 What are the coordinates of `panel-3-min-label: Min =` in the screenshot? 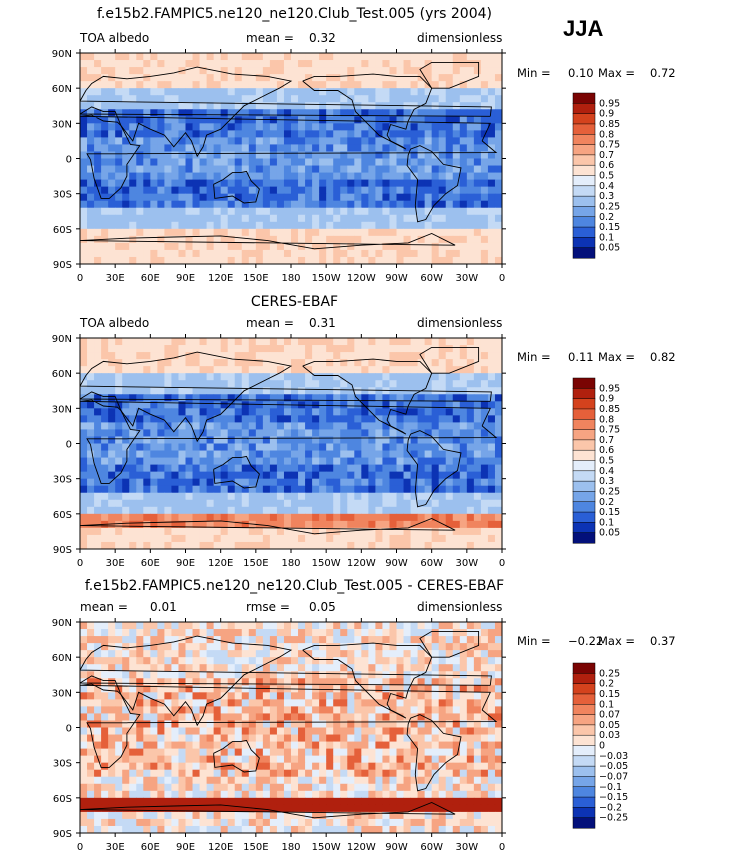 It's located at (534, 641).